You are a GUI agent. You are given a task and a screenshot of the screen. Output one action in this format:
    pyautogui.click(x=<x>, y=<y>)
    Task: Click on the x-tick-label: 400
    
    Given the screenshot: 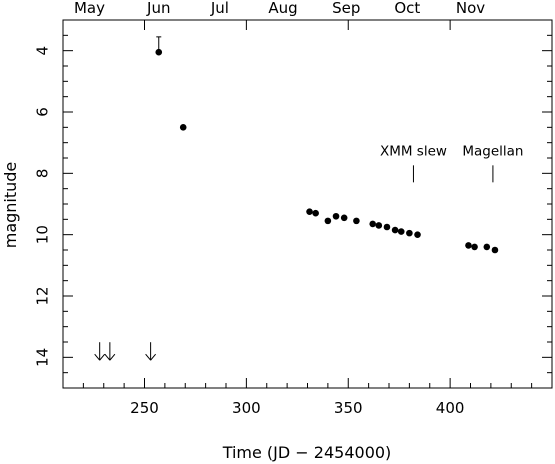 What is the action you would take?
    pyautogui.click(x=450, y=408)
    